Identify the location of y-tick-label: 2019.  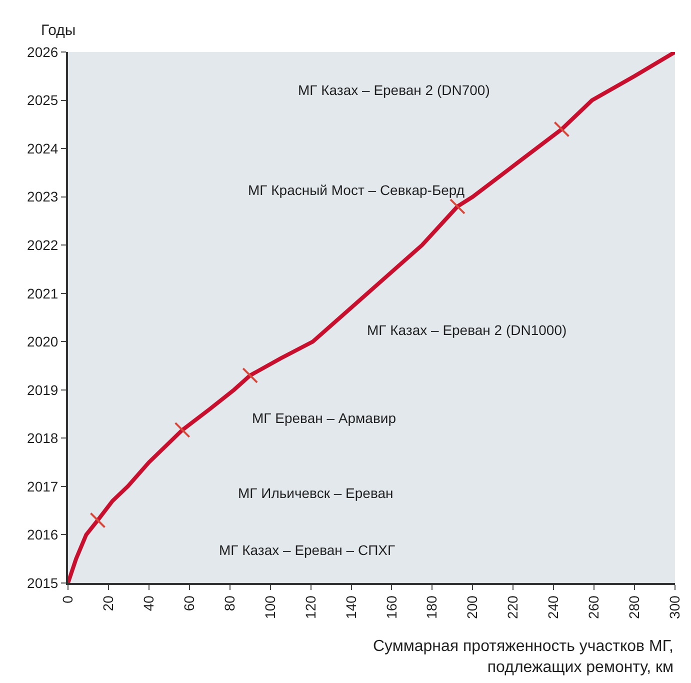
(42, 390).